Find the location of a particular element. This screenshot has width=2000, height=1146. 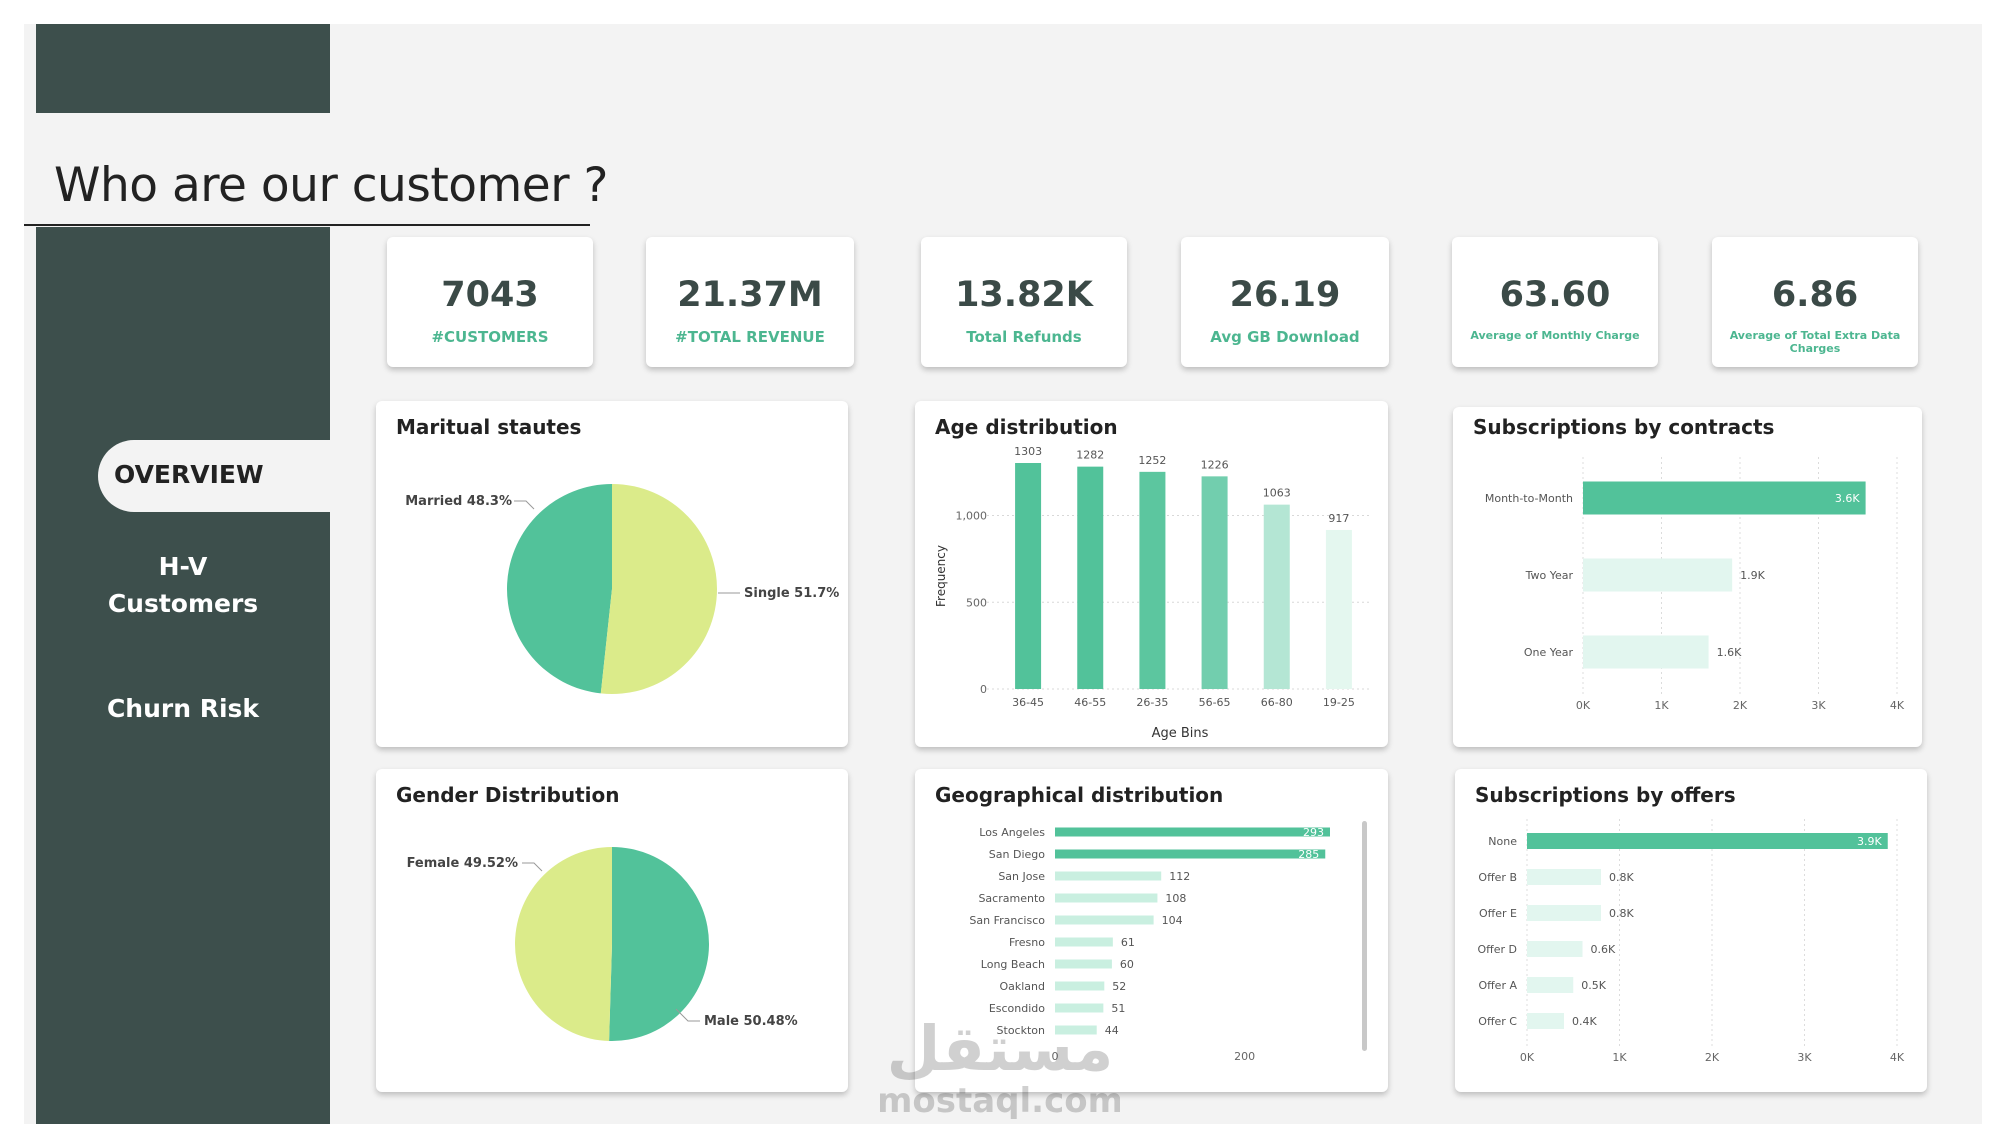

hbar-value-label: 60 is located at coordinates (1127, 964).